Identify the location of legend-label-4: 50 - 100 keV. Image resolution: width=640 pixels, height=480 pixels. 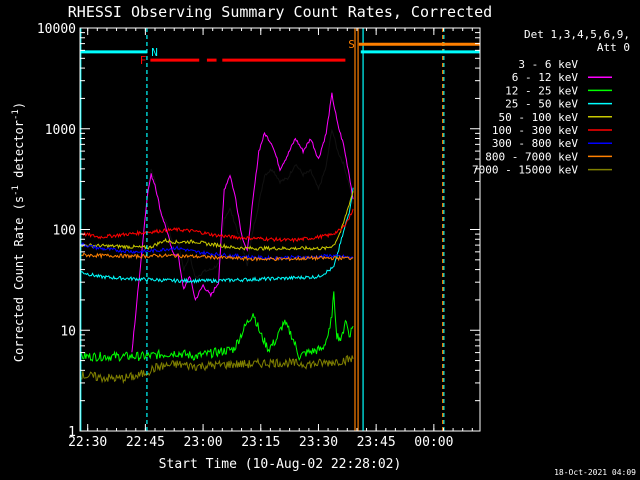
(539, 117).